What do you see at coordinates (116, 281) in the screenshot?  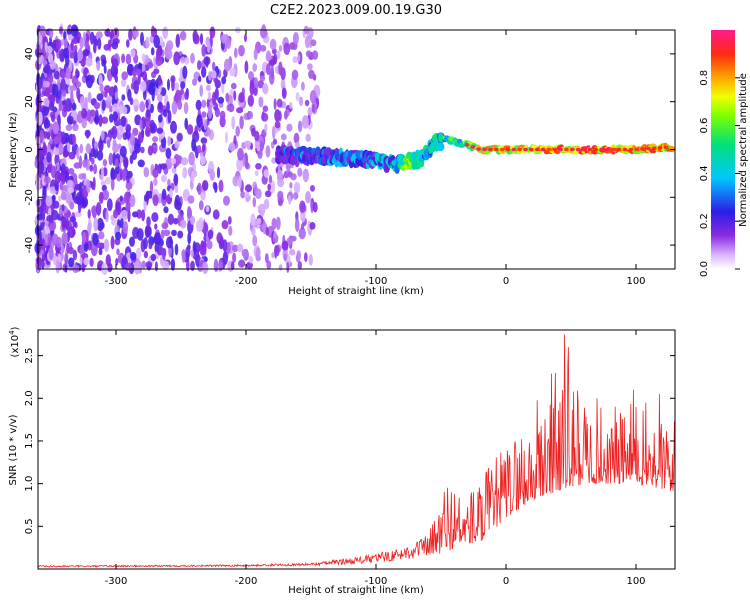 I see `x-tick-label: -300` at bounding box center [116, 281].